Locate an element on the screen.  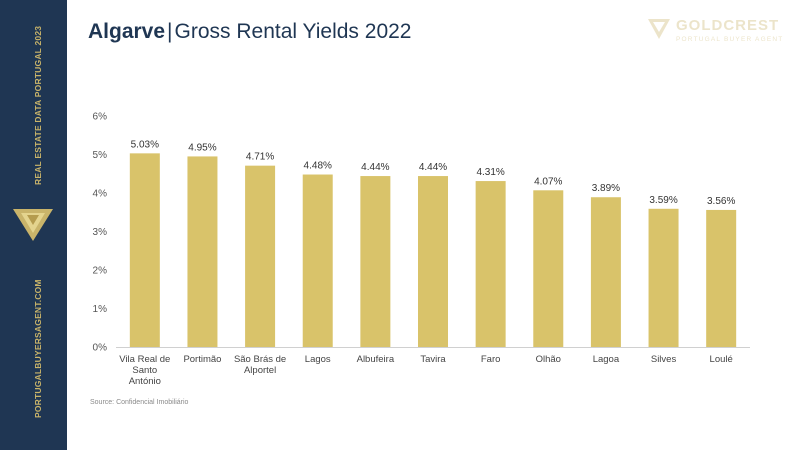
y-tick-label: 2% is located at coordinates (100, 271).